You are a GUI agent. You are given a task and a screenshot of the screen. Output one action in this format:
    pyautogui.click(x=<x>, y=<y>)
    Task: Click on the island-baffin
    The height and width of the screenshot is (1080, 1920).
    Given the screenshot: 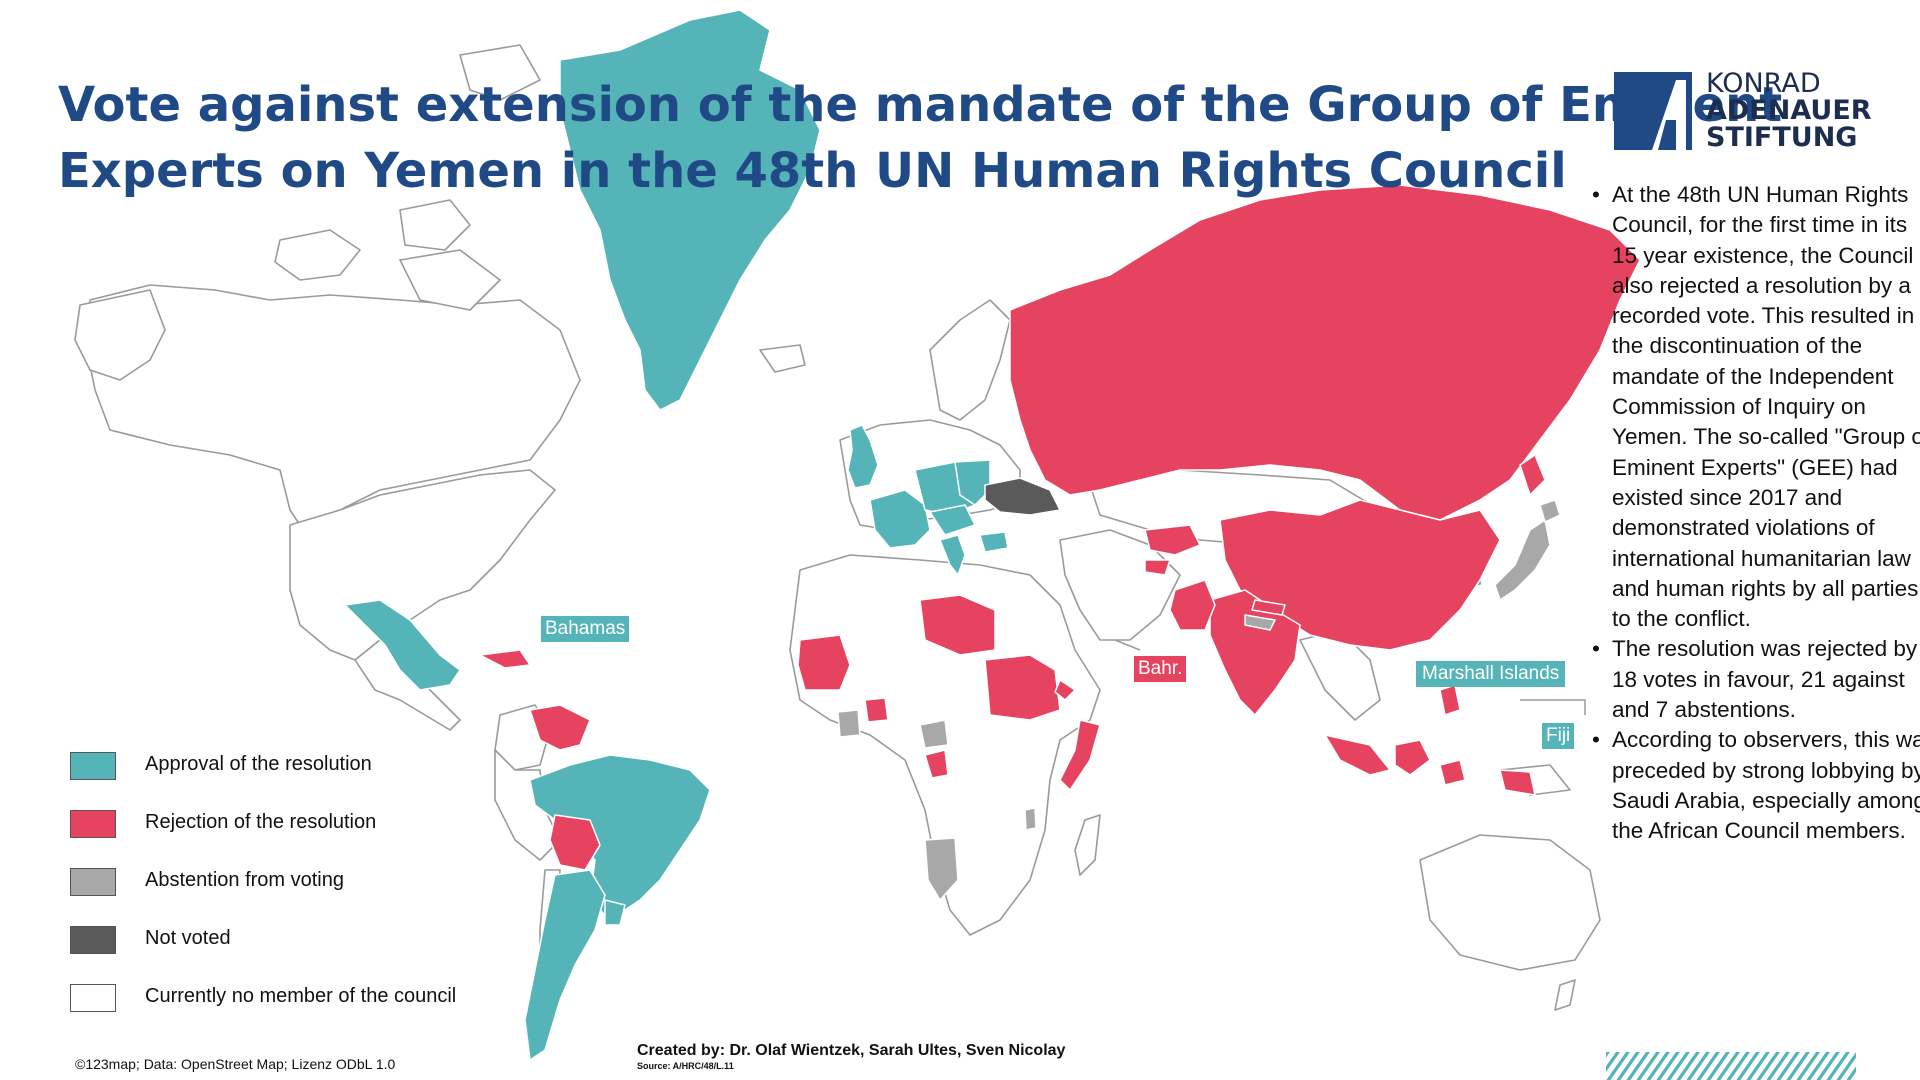 What is the action you would take?
    pyautogui.click(x=450, y=280)
    